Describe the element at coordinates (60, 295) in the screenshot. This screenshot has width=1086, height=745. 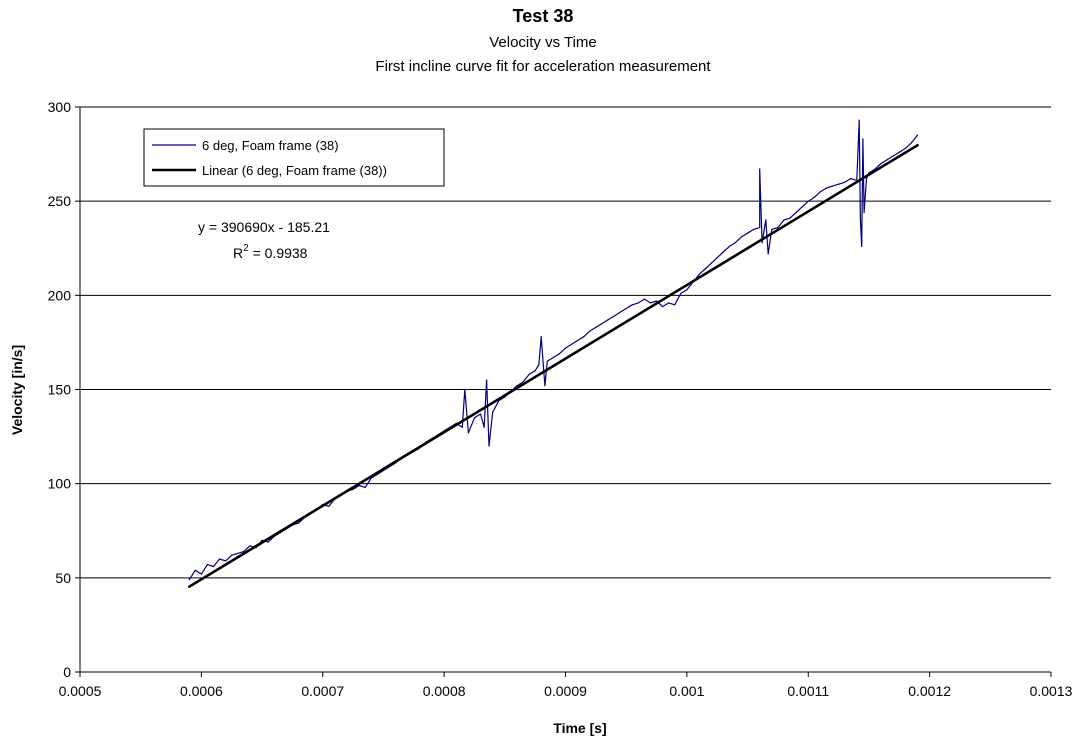
I see `y-tick-label: 200` at that location.